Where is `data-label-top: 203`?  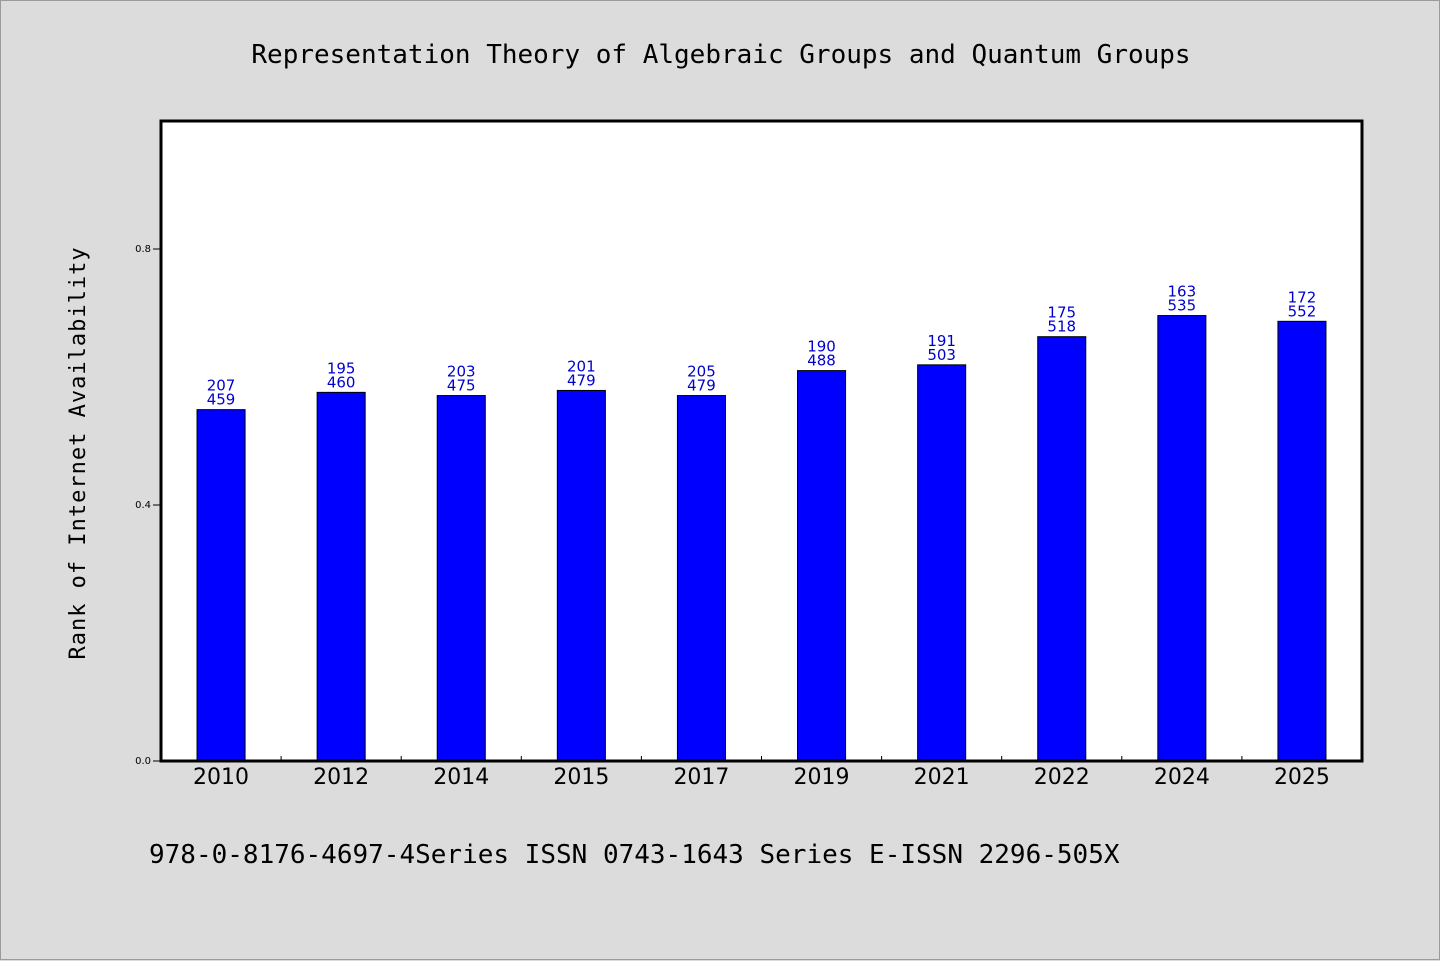 data-label-top: 203 is located at coordinates (461, 372).